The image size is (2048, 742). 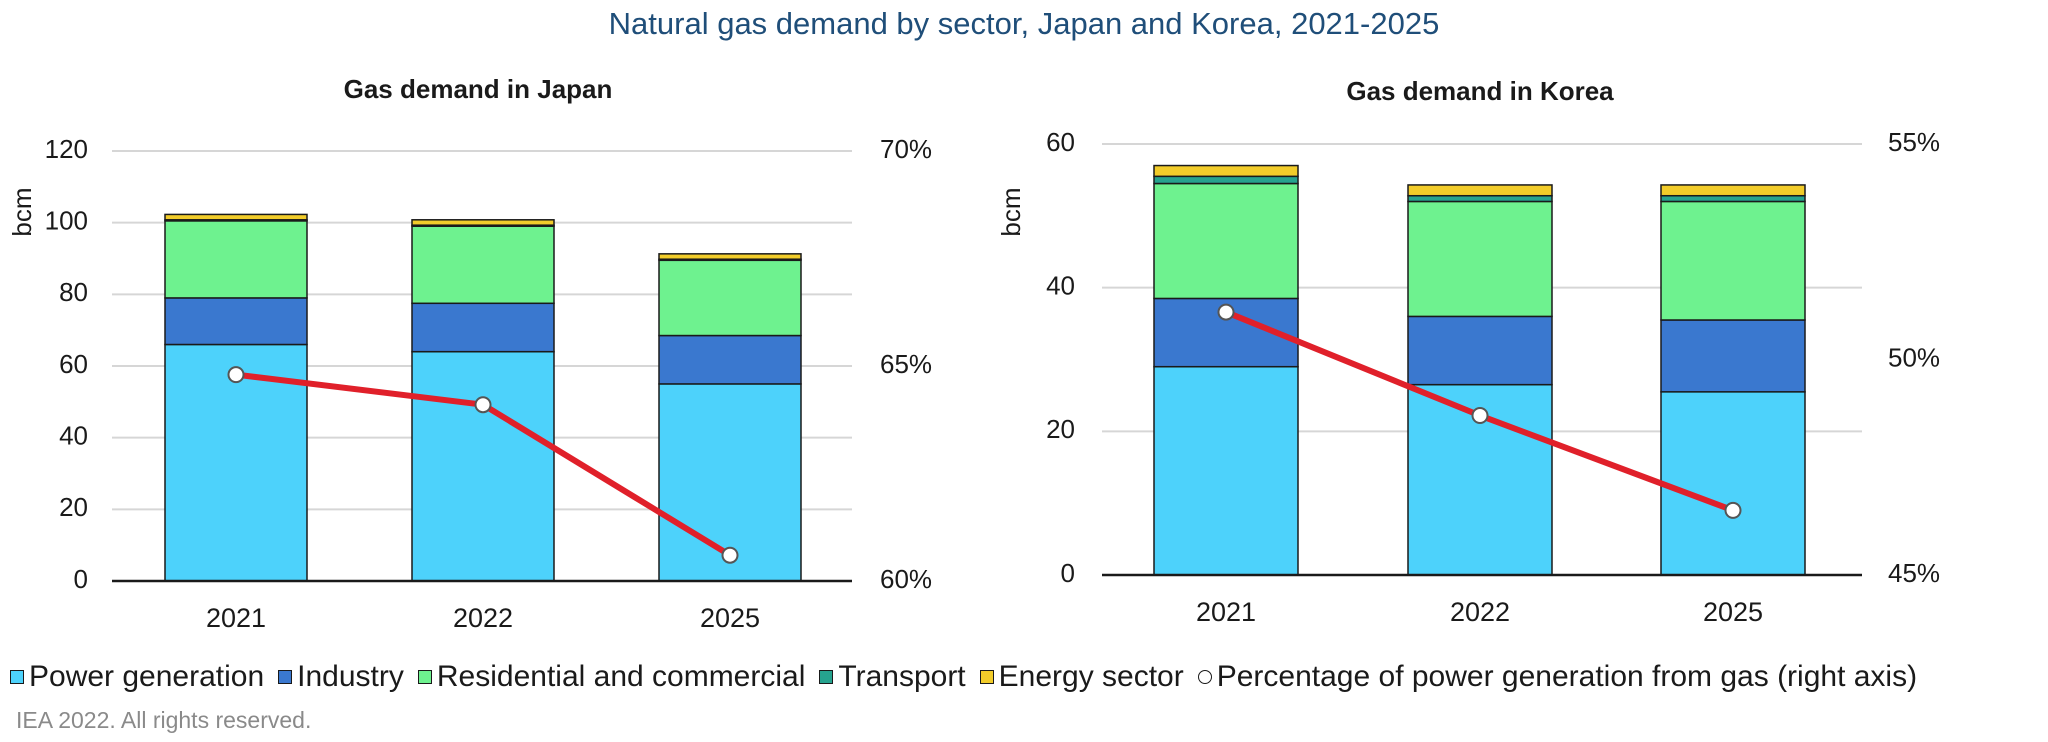 I want to click on korea-y-tick-label: 0, so click(x=1068, y=573).